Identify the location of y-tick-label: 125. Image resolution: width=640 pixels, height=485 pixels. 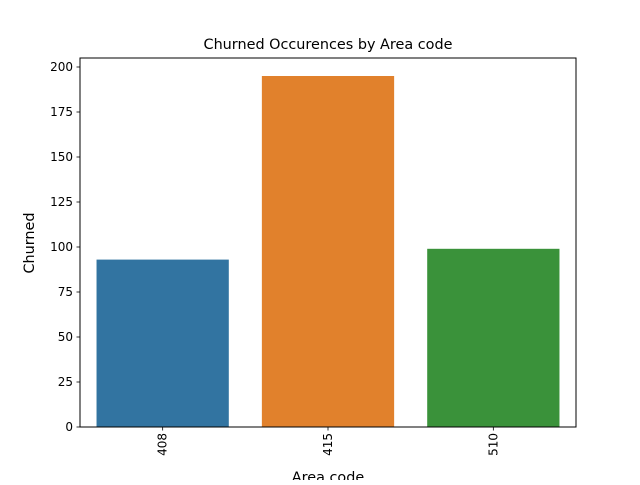
(61, 202).